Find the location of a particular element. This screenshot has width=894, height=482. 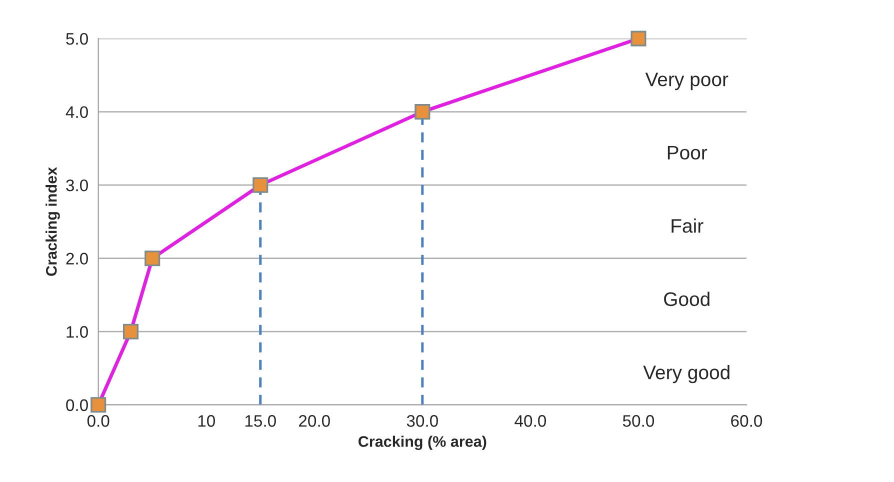

annotation: Good is located at coordinates (687, 299).